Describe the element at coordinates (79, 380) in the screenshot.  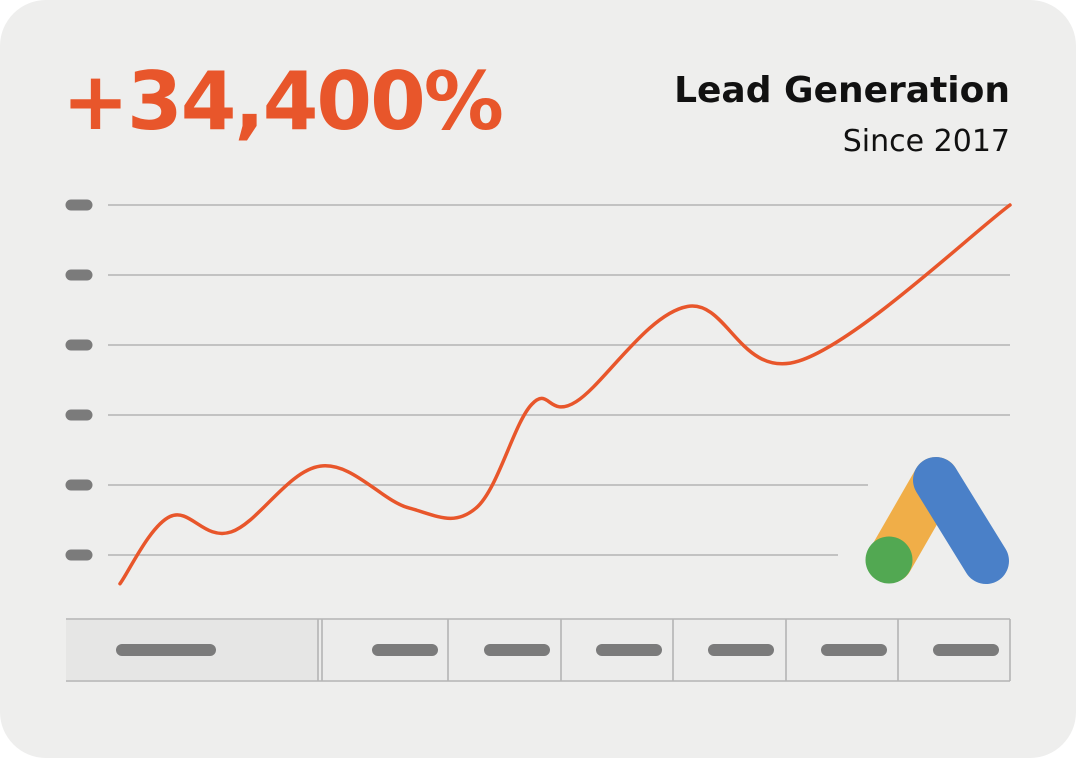
I see `y-tick-labels` at that location.